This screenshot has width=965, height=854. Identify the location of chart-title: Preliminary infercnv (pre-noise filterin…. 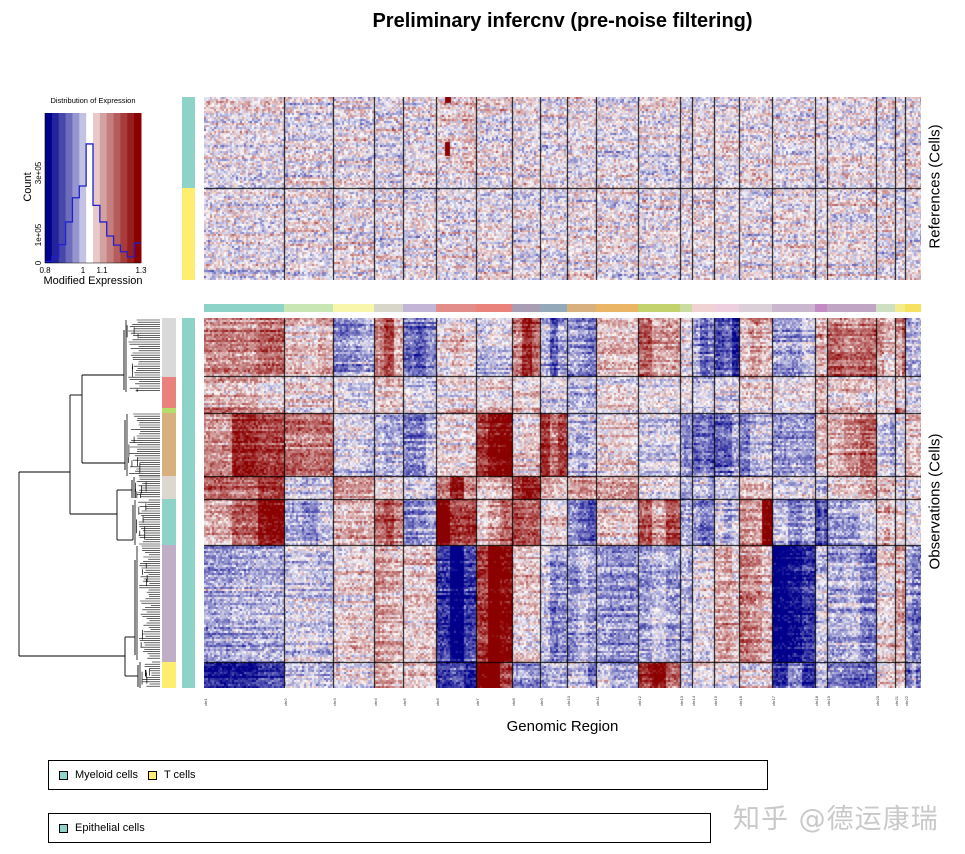
(562, 21).